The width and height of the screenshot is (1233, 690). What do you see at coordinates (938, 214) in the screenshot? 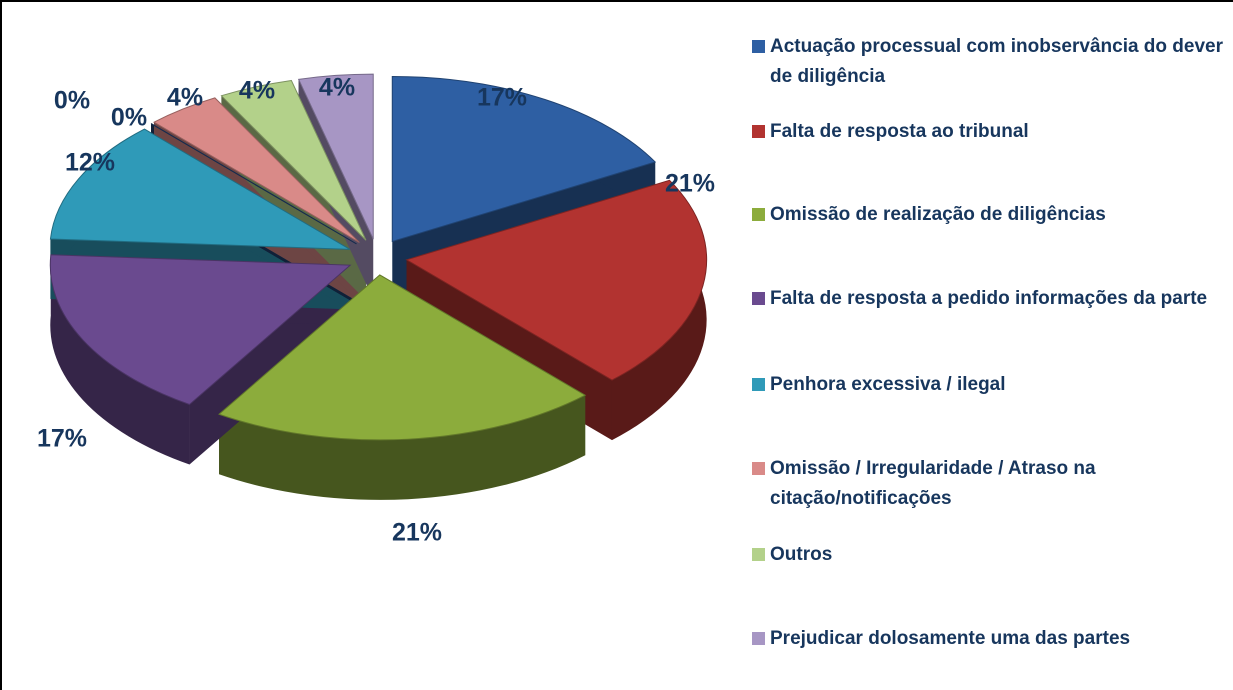
I see `legend-label: Omissão de realização de diligências` at bounding box center [938, 214].